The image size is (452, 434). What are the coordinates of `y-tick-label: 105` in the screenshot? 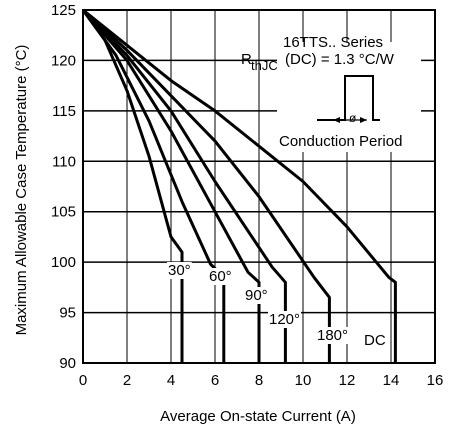 It's located at (63, 212).